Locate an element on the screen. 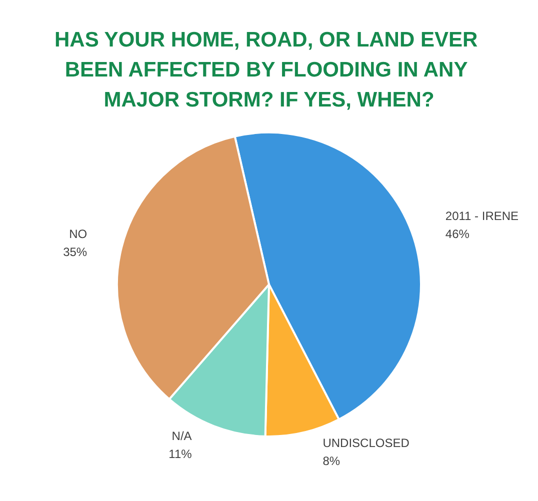 The image size is (538, 501). slice-label: 2011 - IRENE is located at coordinates (482, 216).